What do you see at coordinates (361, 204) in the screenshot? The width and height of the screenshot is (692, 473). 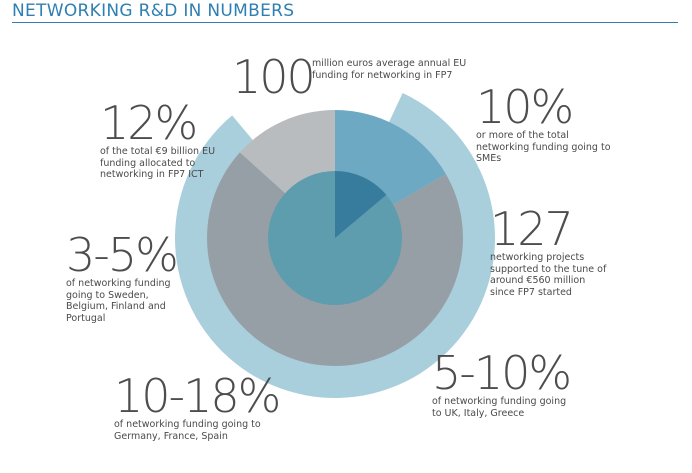 I see `inner-disc-highlight-slice` at bounding box center [361, 204].